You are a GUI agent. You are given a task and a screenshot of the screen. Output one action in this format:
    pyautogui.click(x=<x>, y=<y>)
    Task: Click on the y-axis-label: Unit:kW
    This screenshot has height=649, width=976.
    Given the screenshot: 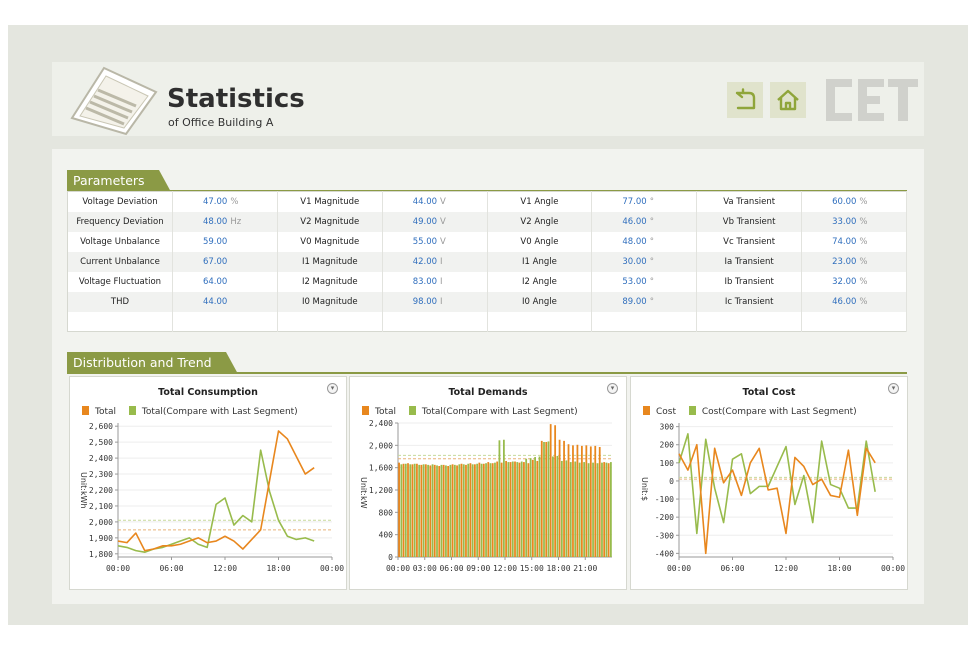 What is the action you would take?
    pyautogui.click(x=363, y=493)
    